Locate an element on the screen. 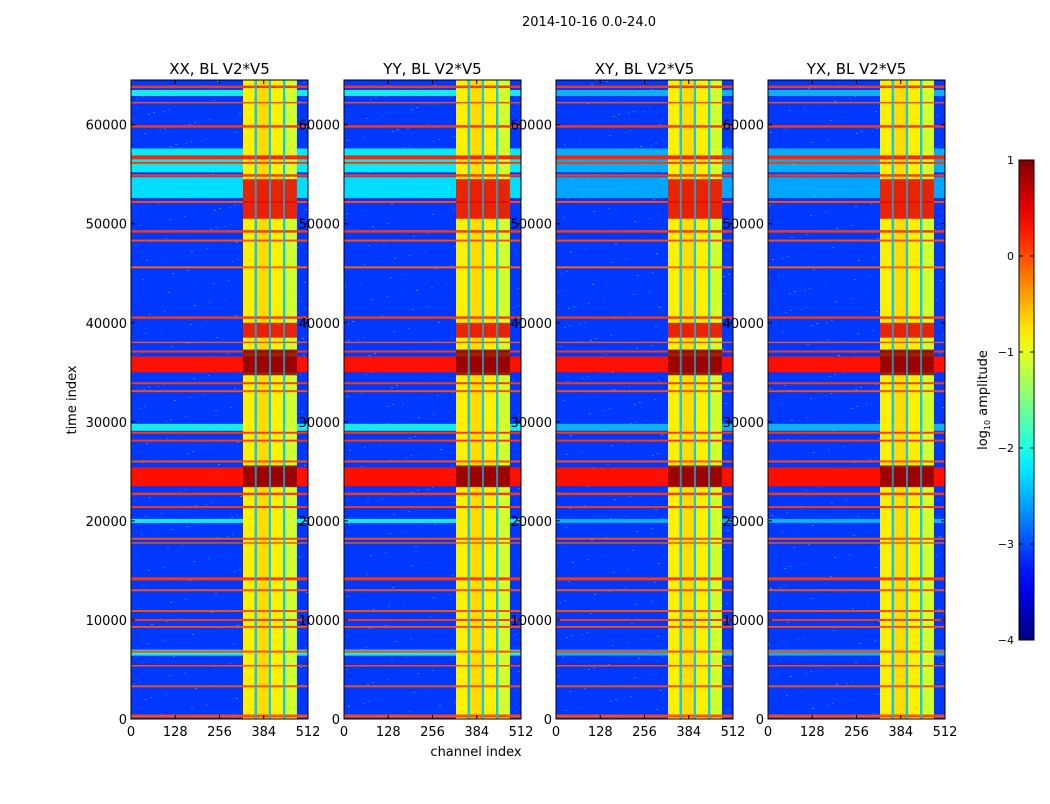 This screenshot has width=1050, height=804. cyan-band is located at coordinates (644, 520).